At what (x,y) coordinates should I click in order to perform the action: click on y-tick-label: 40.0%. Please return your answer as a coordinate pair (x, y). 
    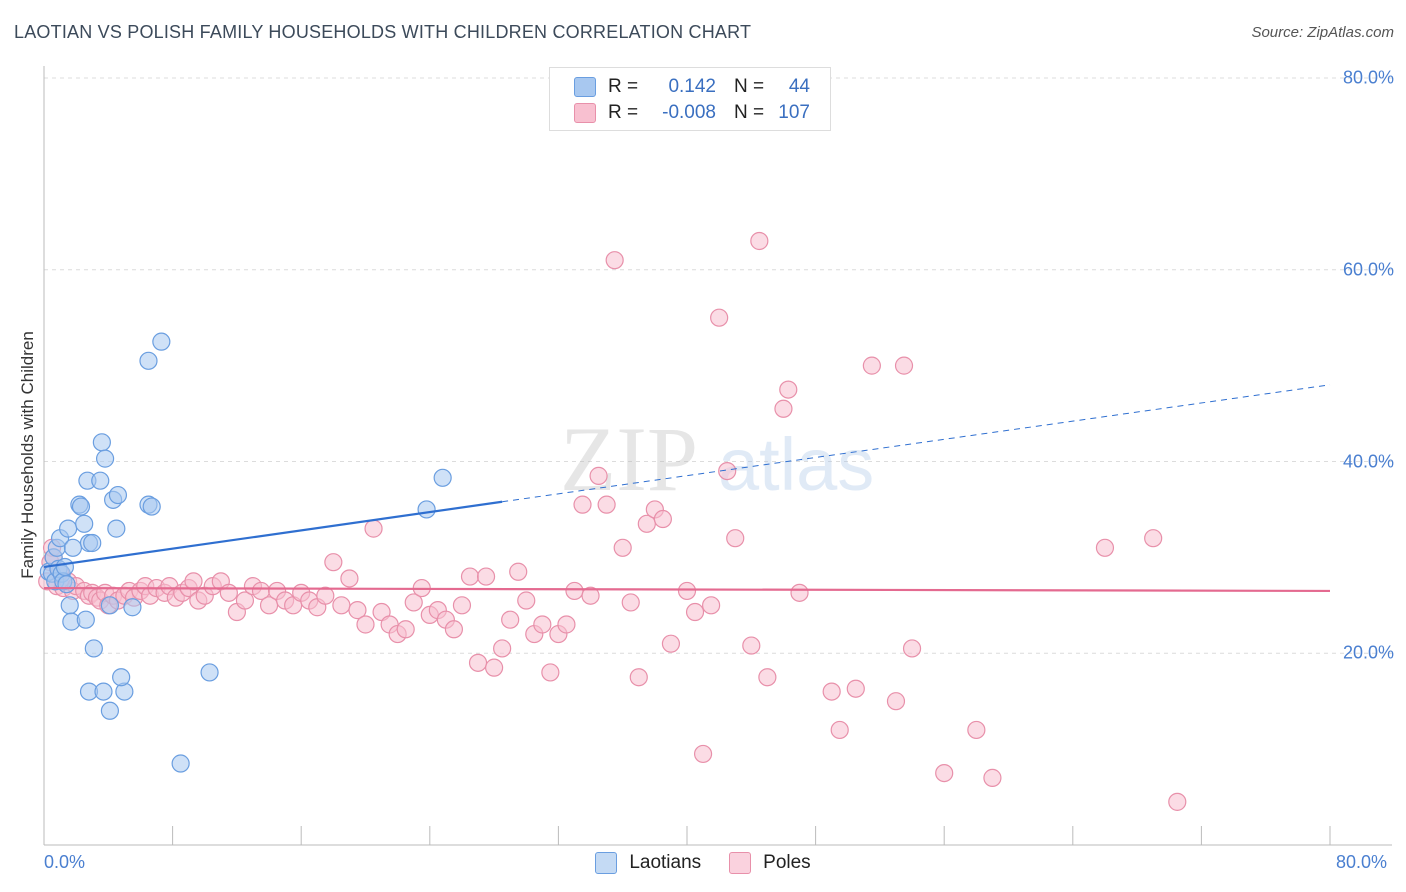
    Looking at the image, I should click on (1368, 461).